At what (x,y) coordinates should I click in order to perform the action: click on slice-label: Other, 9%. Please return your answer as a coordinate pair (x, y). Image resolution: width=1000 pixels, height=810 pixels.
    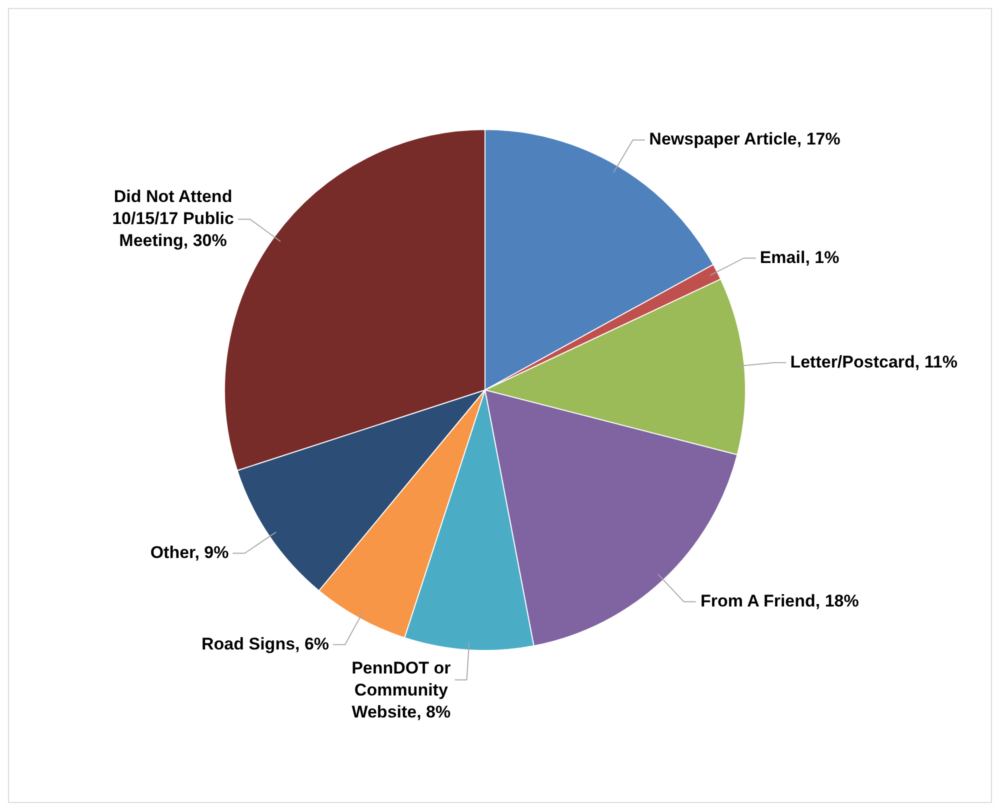
    Looking at the image, I should click on (189, 552).